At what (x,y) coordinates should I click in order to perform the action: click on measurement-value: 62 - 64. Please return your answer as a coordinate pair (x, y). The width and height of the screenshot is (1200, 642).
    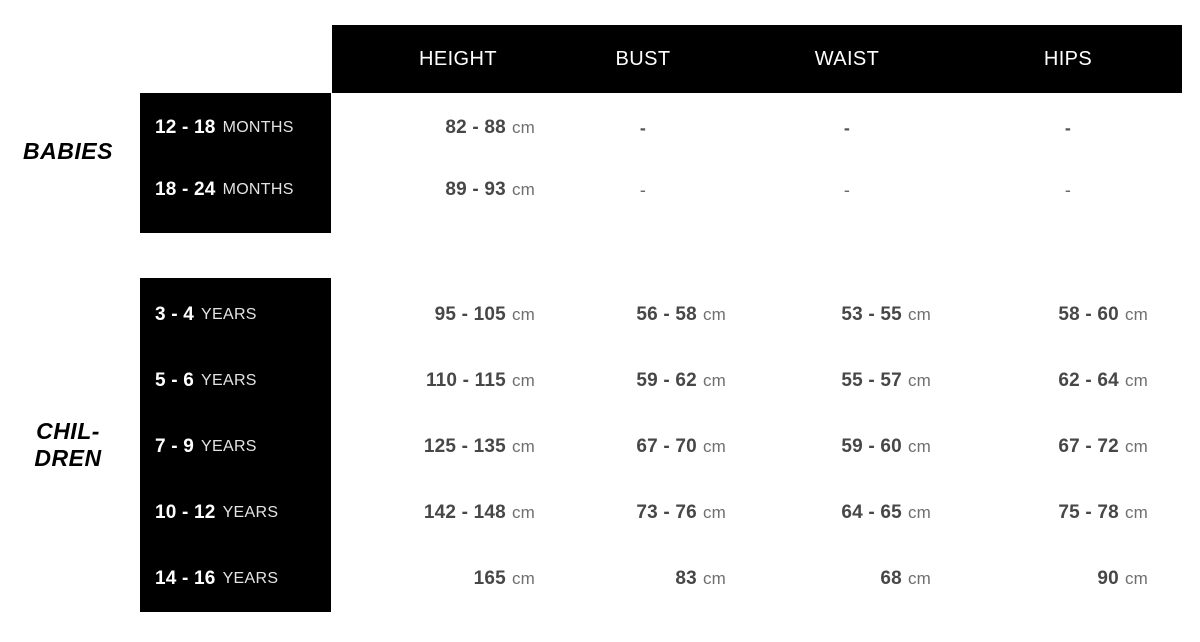
    Looking at the image, I should click on (1088, 380).